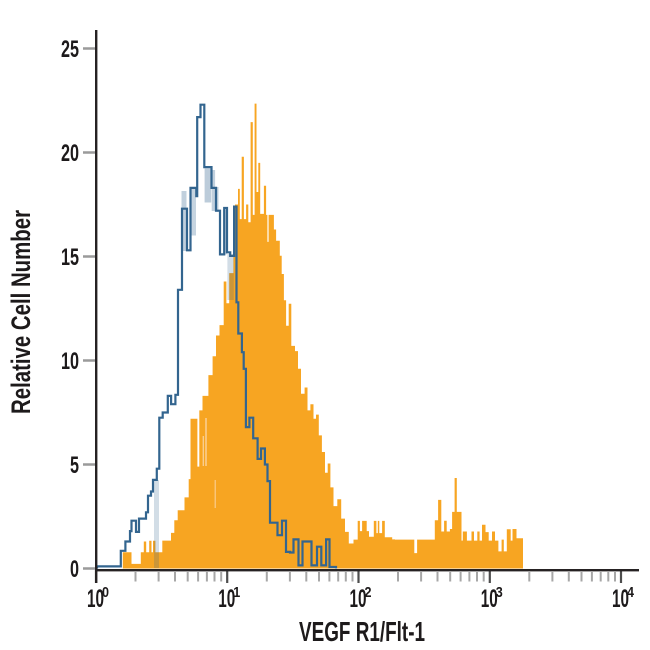 This screenshot has height=650, width=650. What do you see at coordinates (499, 592) in the screenshot?
I see `svg-text: 3` at bounding box center [499, 592].